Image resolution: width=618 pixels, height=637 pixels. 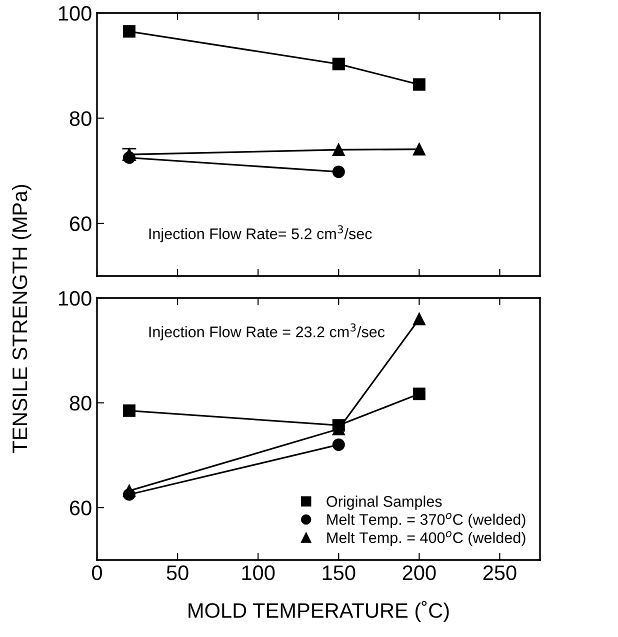 What do you see at coordinates (384, 503) in the screenshot?
I see `legend-label: Original Samples` at bounding box center [384, 503].